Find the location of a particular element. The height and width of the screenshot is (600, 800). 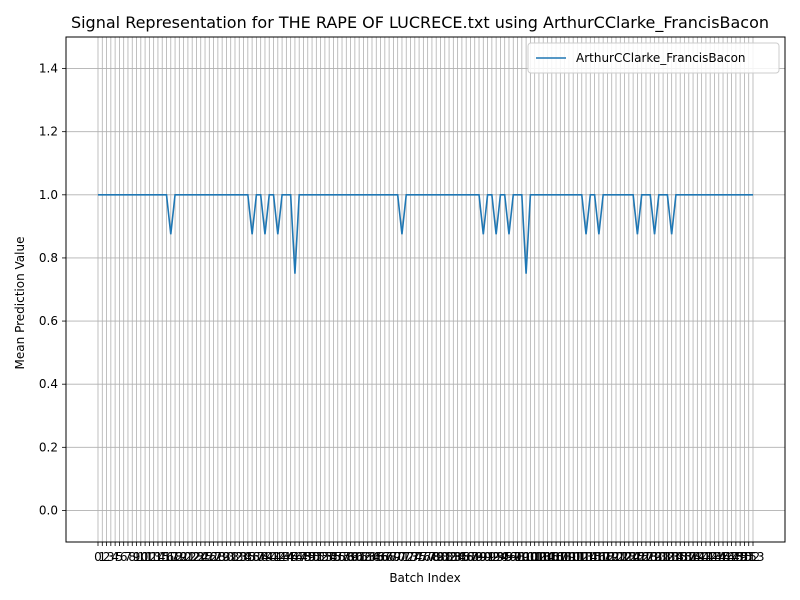

x-tick-label: 71 is located at coordinates (401, 557).